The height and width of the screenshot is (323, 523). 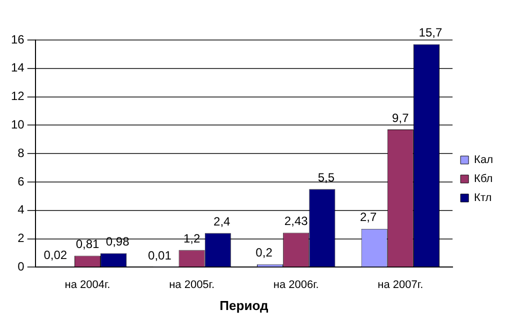 I want to click on y-tick-label: 2, so click(x=21, y=238).